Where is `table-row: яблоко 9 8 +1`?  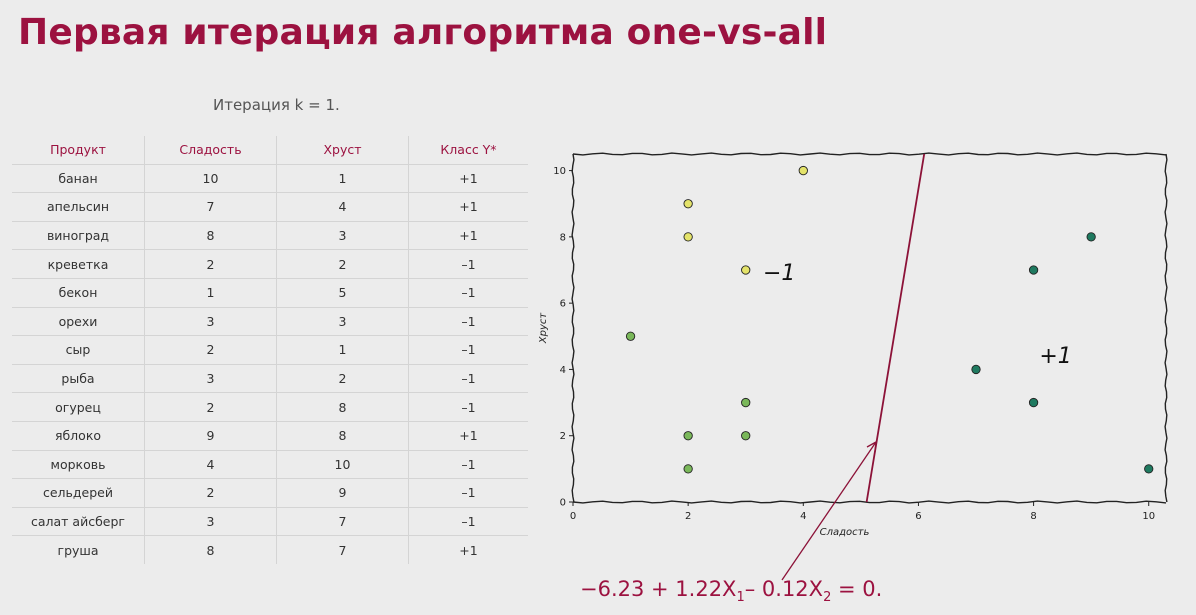 table-row: яблоко 9 8 +1 is located at coordinates (270, 436).